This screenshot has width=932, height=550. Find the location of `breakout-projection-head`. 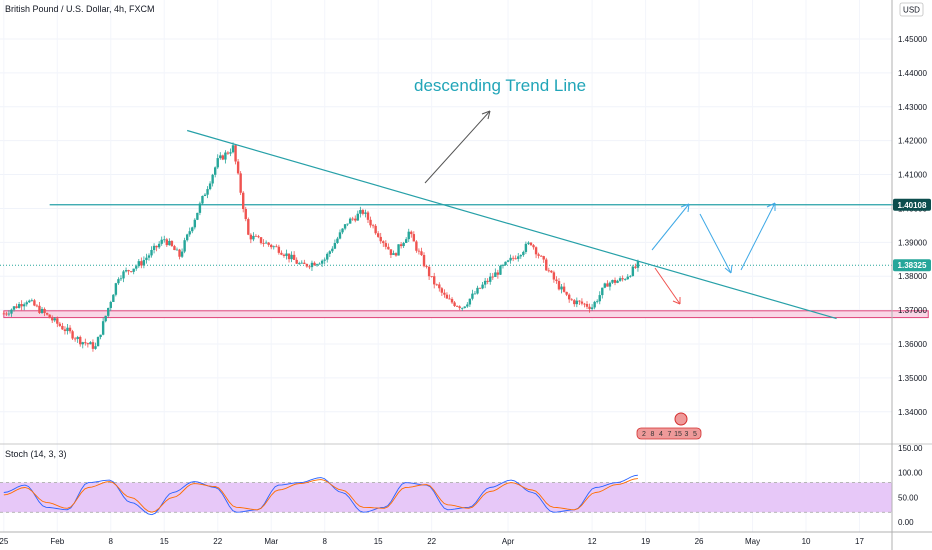

breakout-projection-head is located at coordinates (771, 206).